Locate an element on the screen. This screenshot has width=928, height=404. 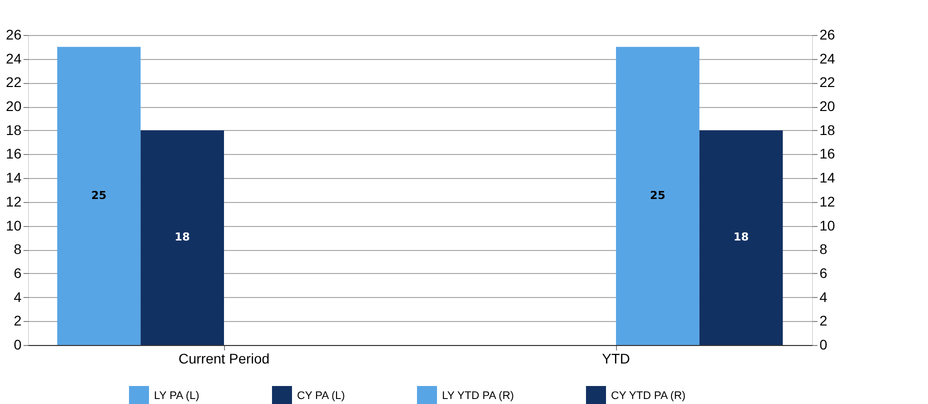
y2-tick-label: 16 is located at coordinates (828, 154).